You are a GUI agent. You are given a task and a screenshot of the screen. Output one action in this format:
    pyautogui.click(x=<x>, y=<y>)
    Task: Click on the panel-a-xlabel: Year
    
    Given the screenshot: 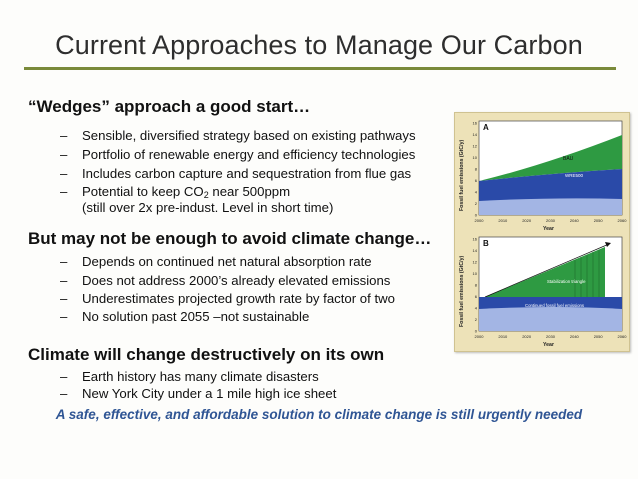 What is the action you would take?
    pyautogui.click(x=548, y=229)
    